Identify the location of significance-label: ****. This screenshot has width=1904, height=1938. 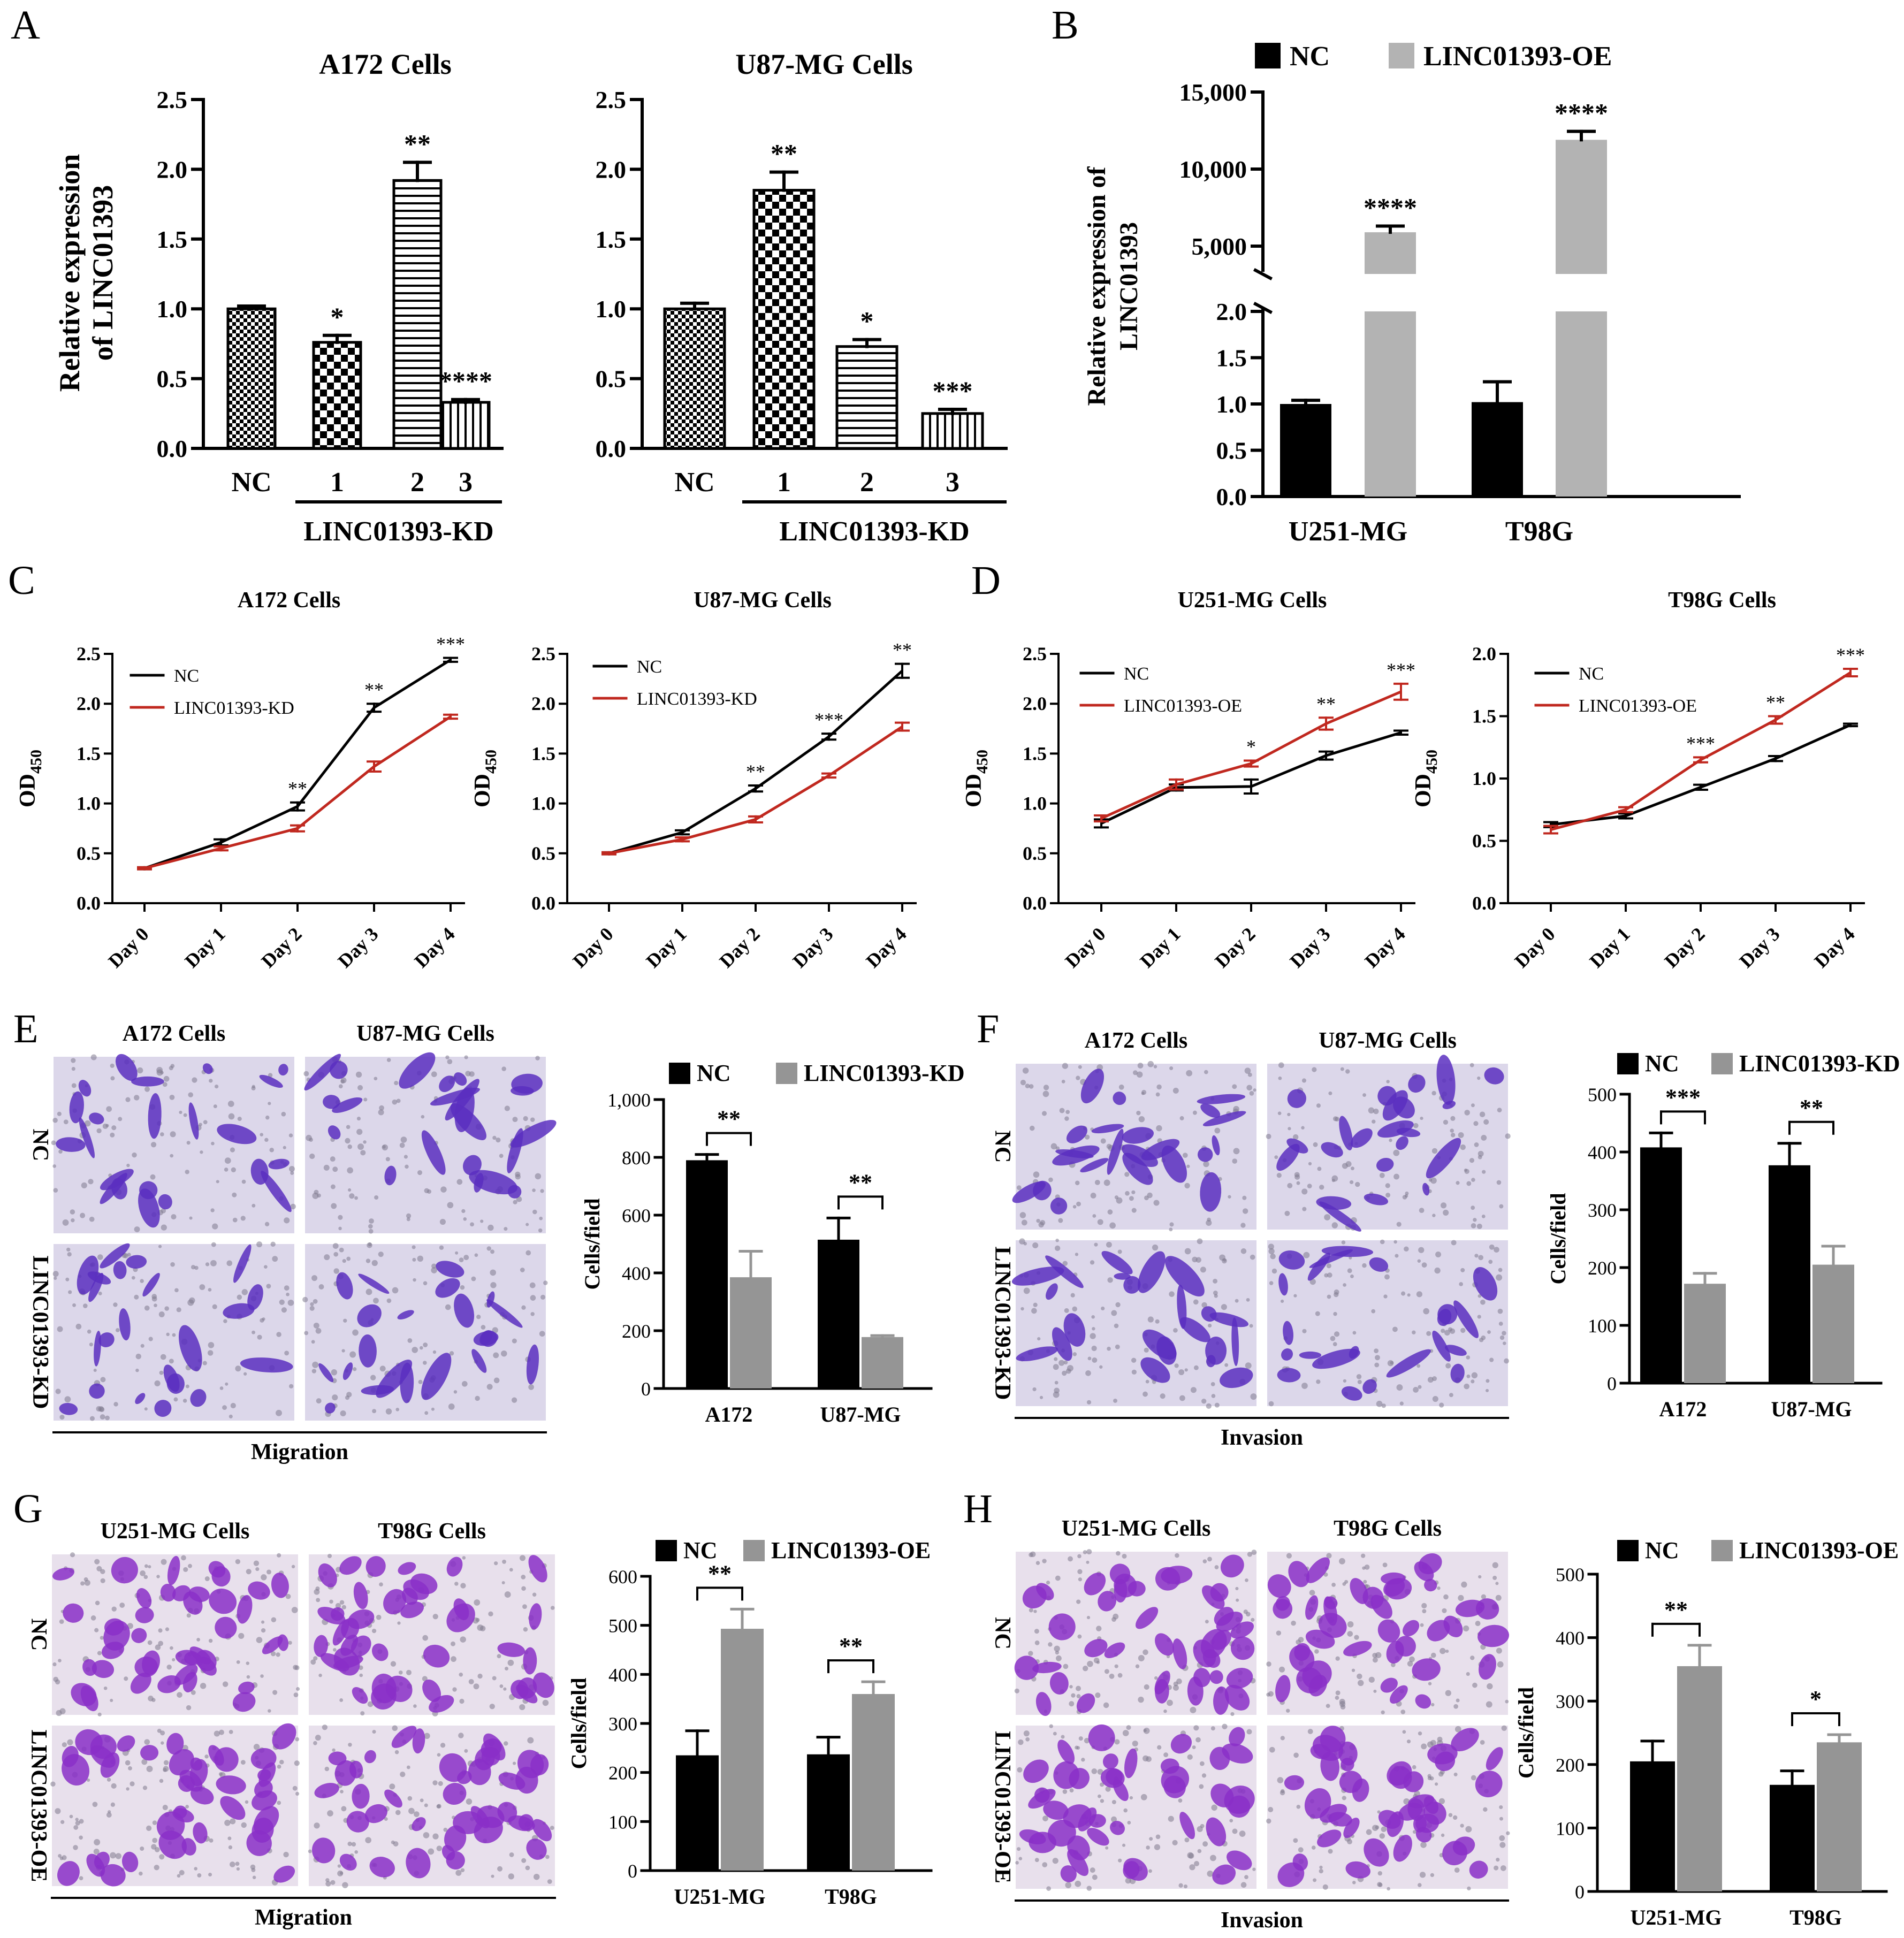
(1582, 112).